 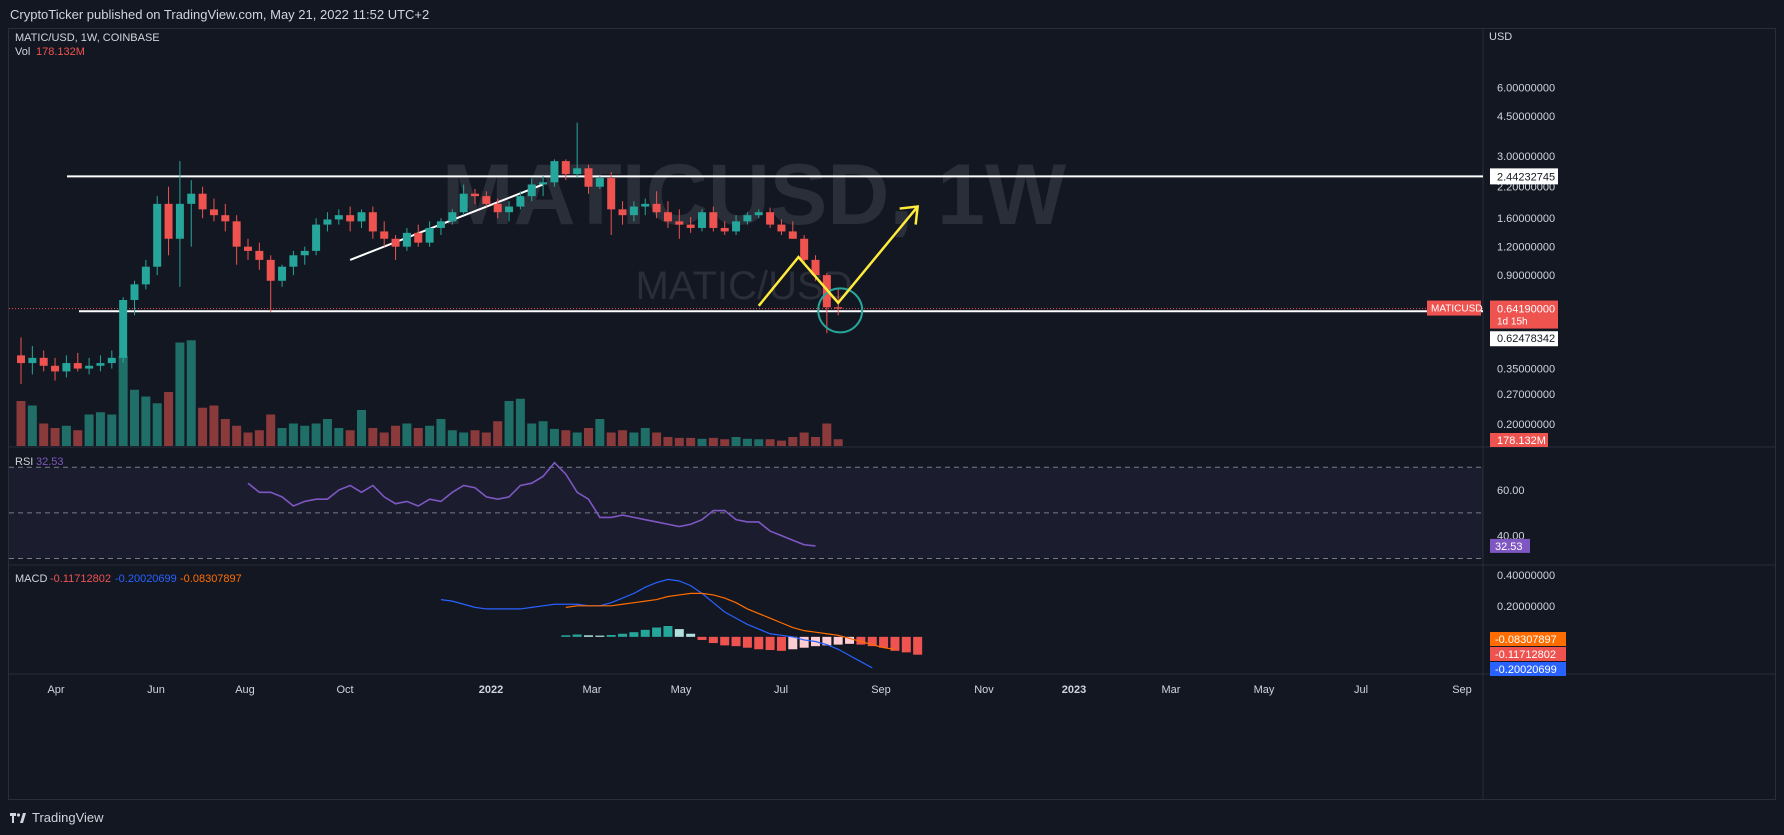 What do you see at coordinates (1361, 690) in the screenshot?
I see `time-tick-label: Jul` at bounding box center [1361, 690].